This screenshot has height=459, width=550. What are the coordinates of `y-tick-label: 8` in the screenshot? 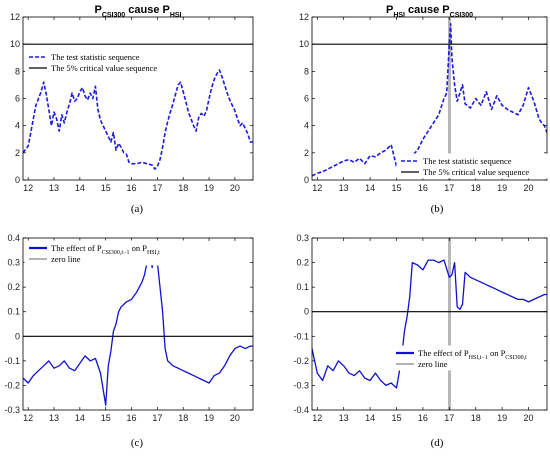 It's located at (306, 71).